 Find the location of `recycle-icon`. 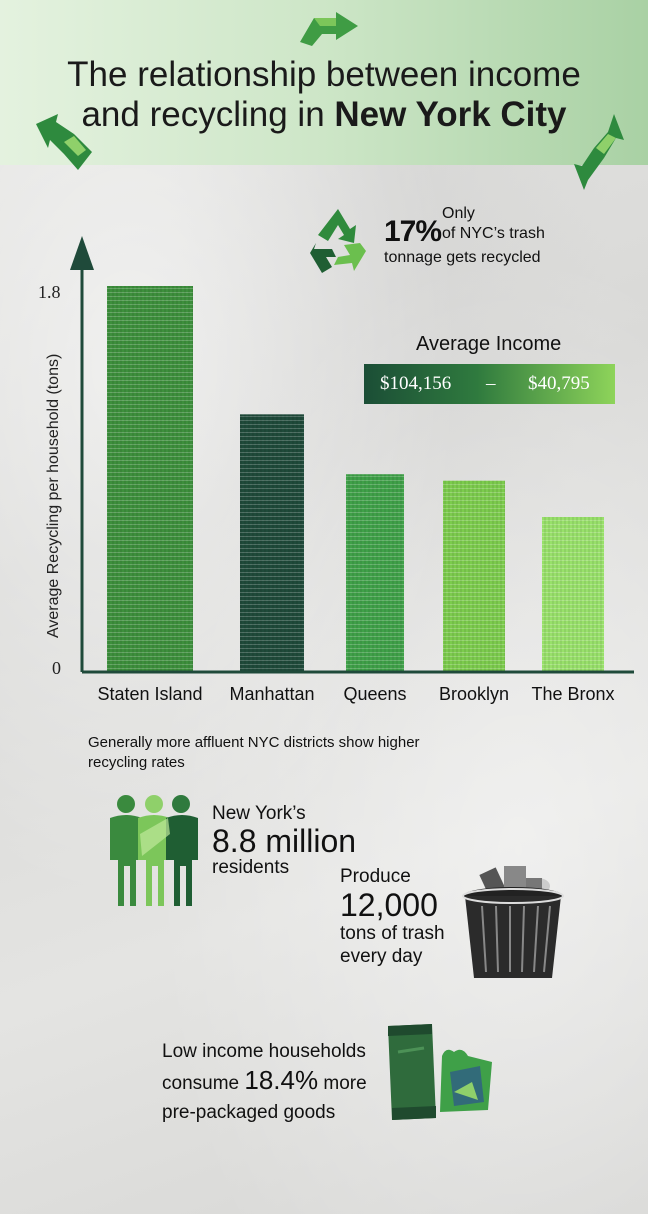

recycle-icon is located at coordinates (338, 241).